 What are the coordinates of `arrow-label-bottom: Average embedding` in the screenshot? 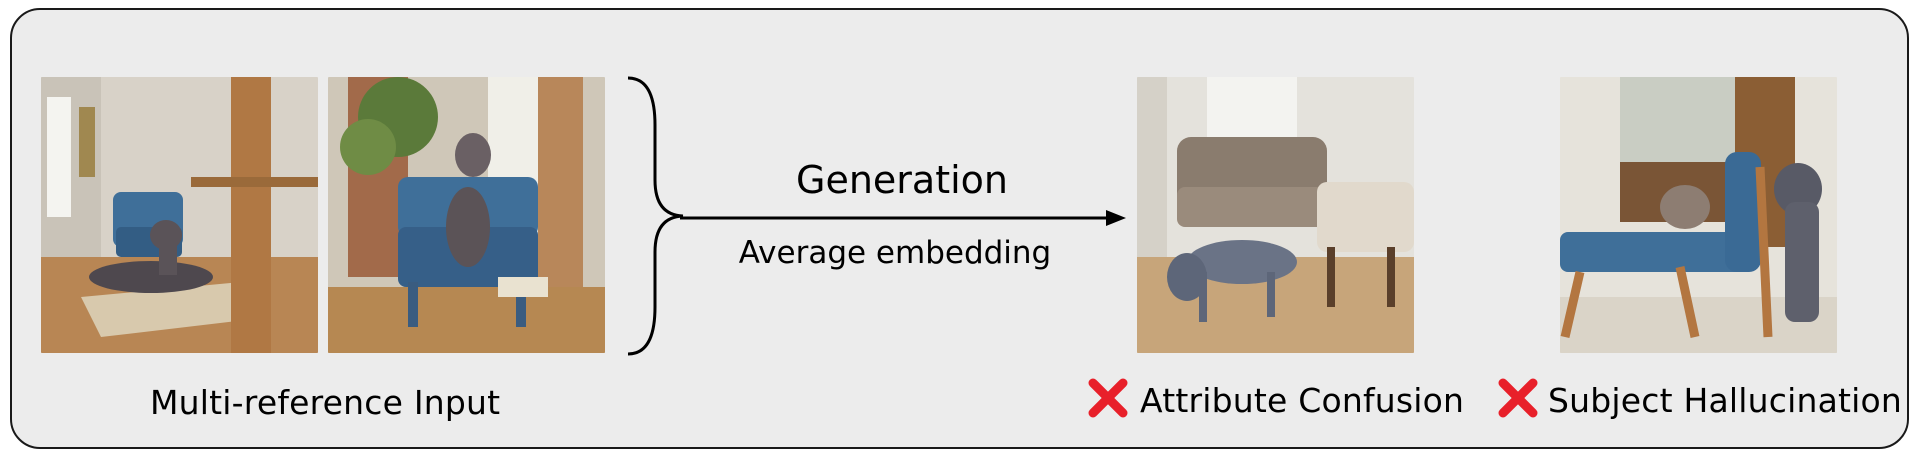 It's located at (895, 253).